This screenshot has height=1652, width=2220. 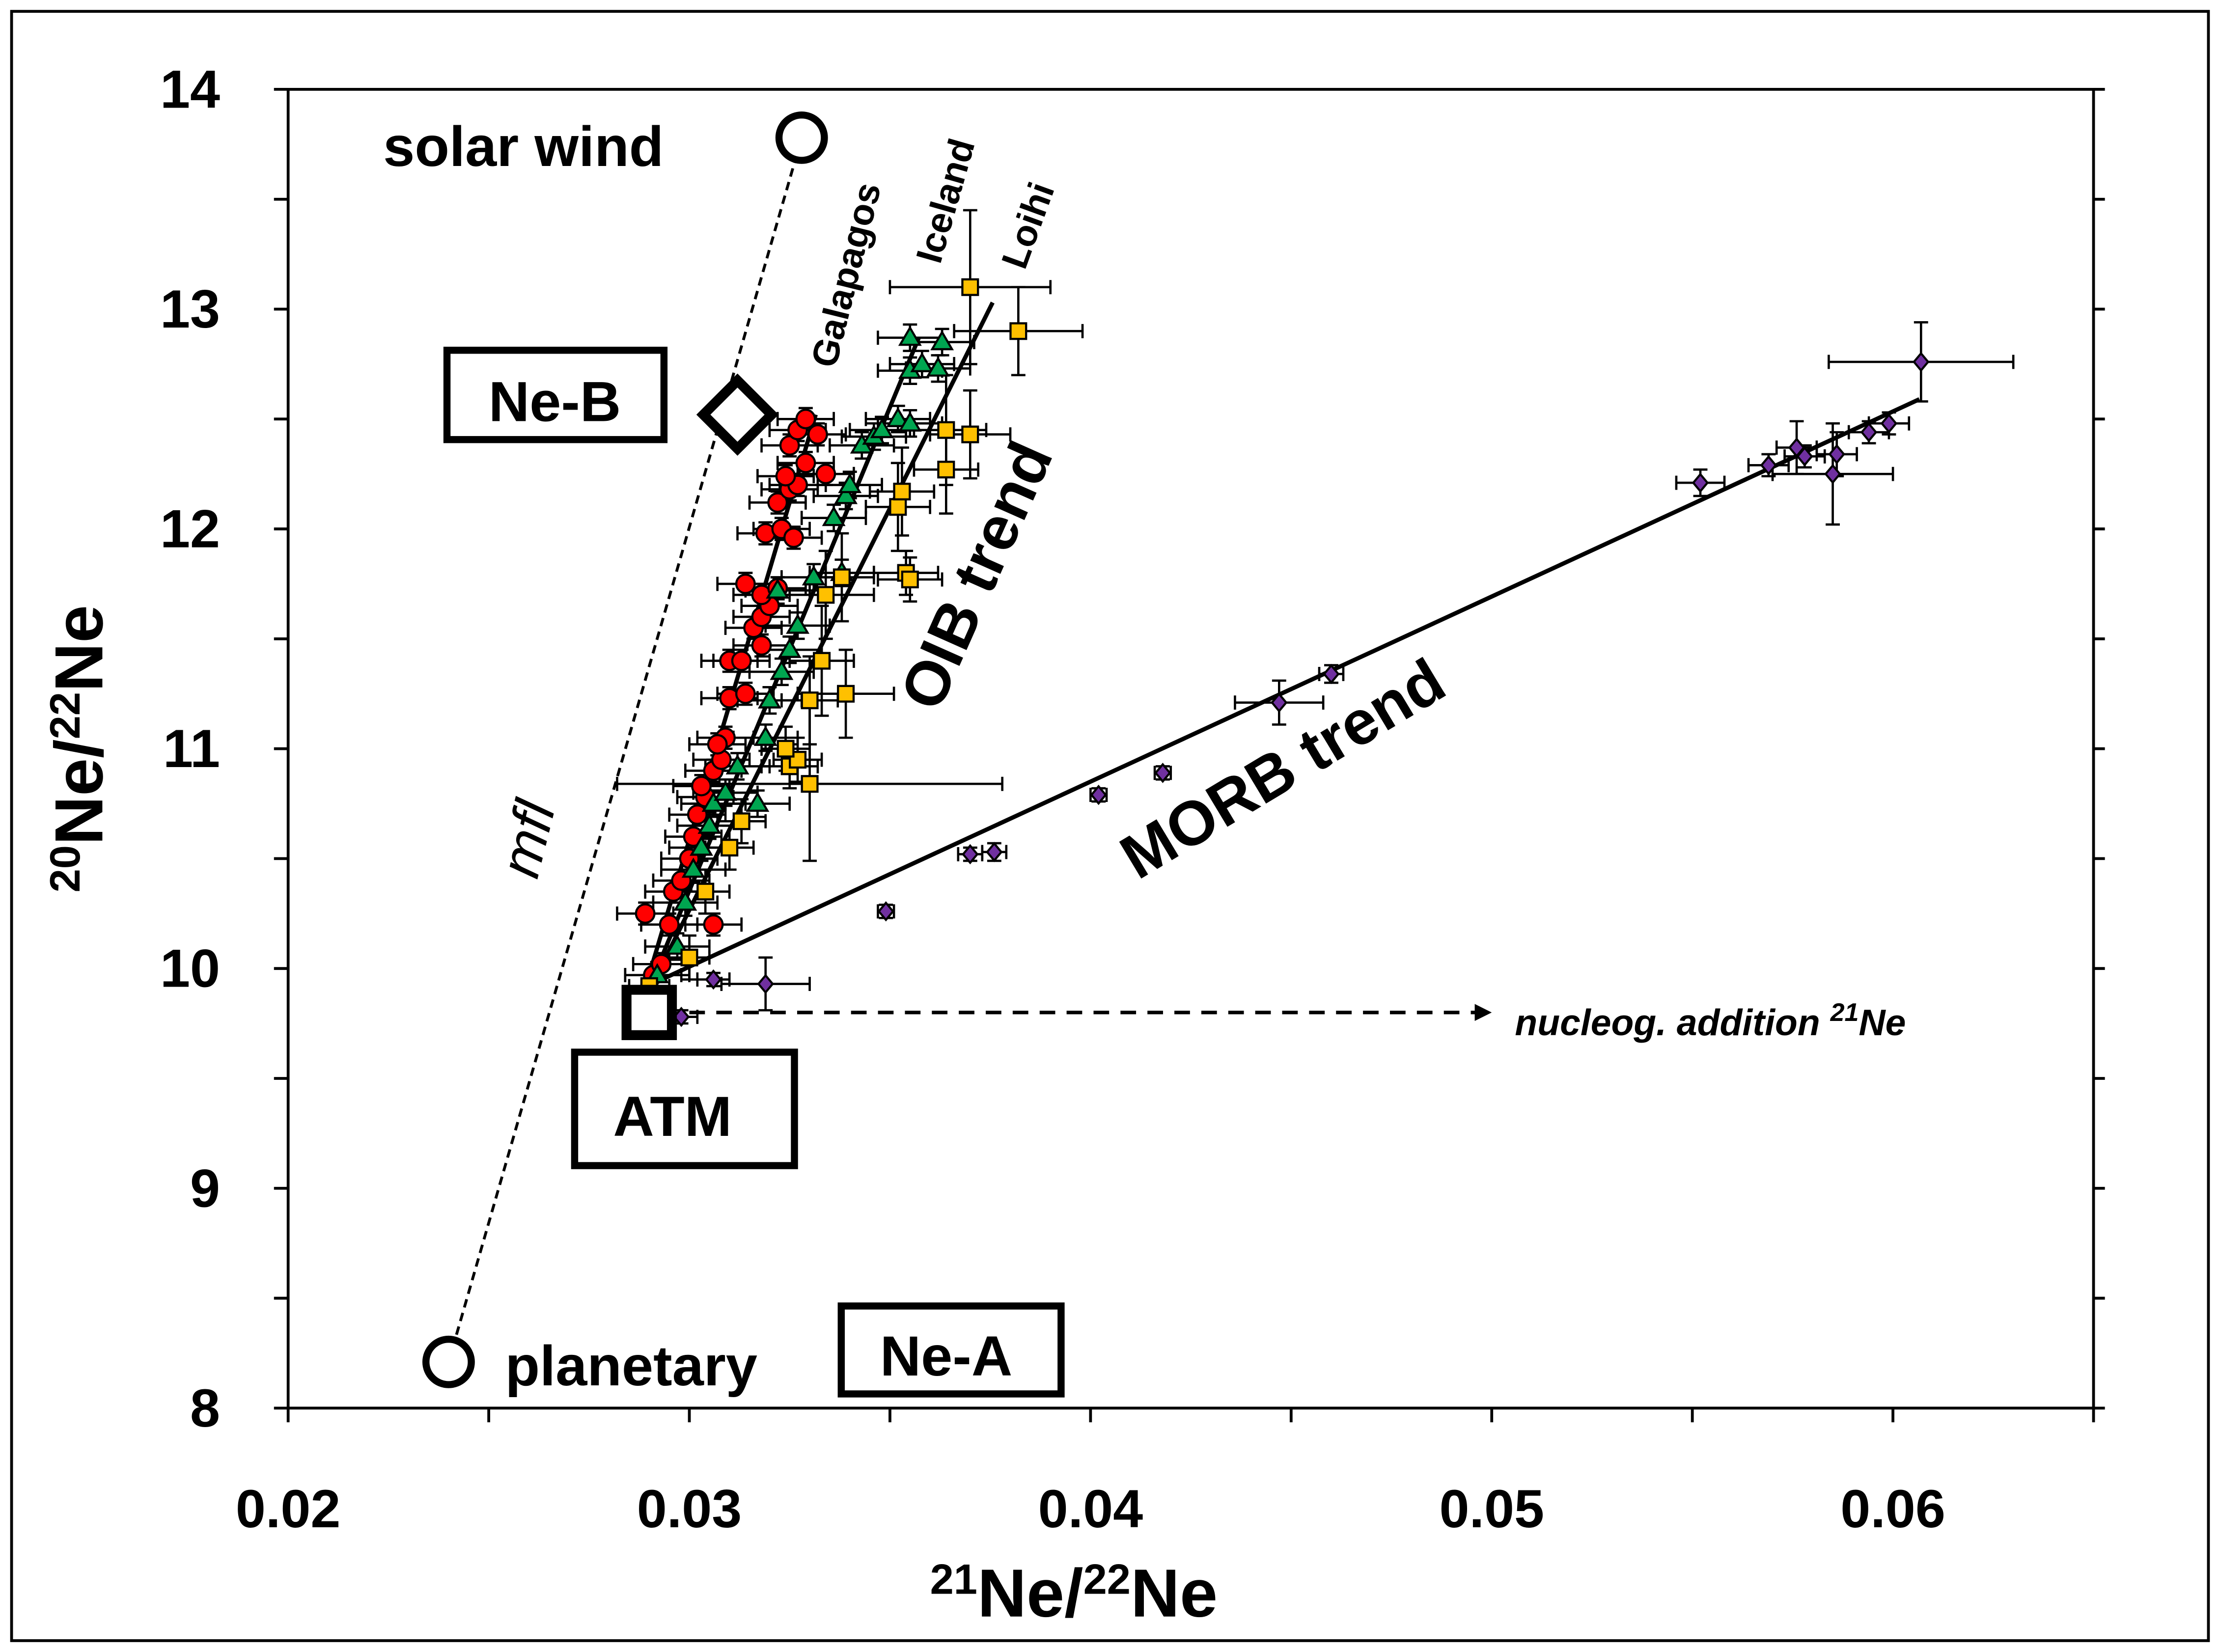 What do you see at coordinates (190, 89) in the screenshot?
I see `y-tick-label: 14` at bounding box center [190, 89].